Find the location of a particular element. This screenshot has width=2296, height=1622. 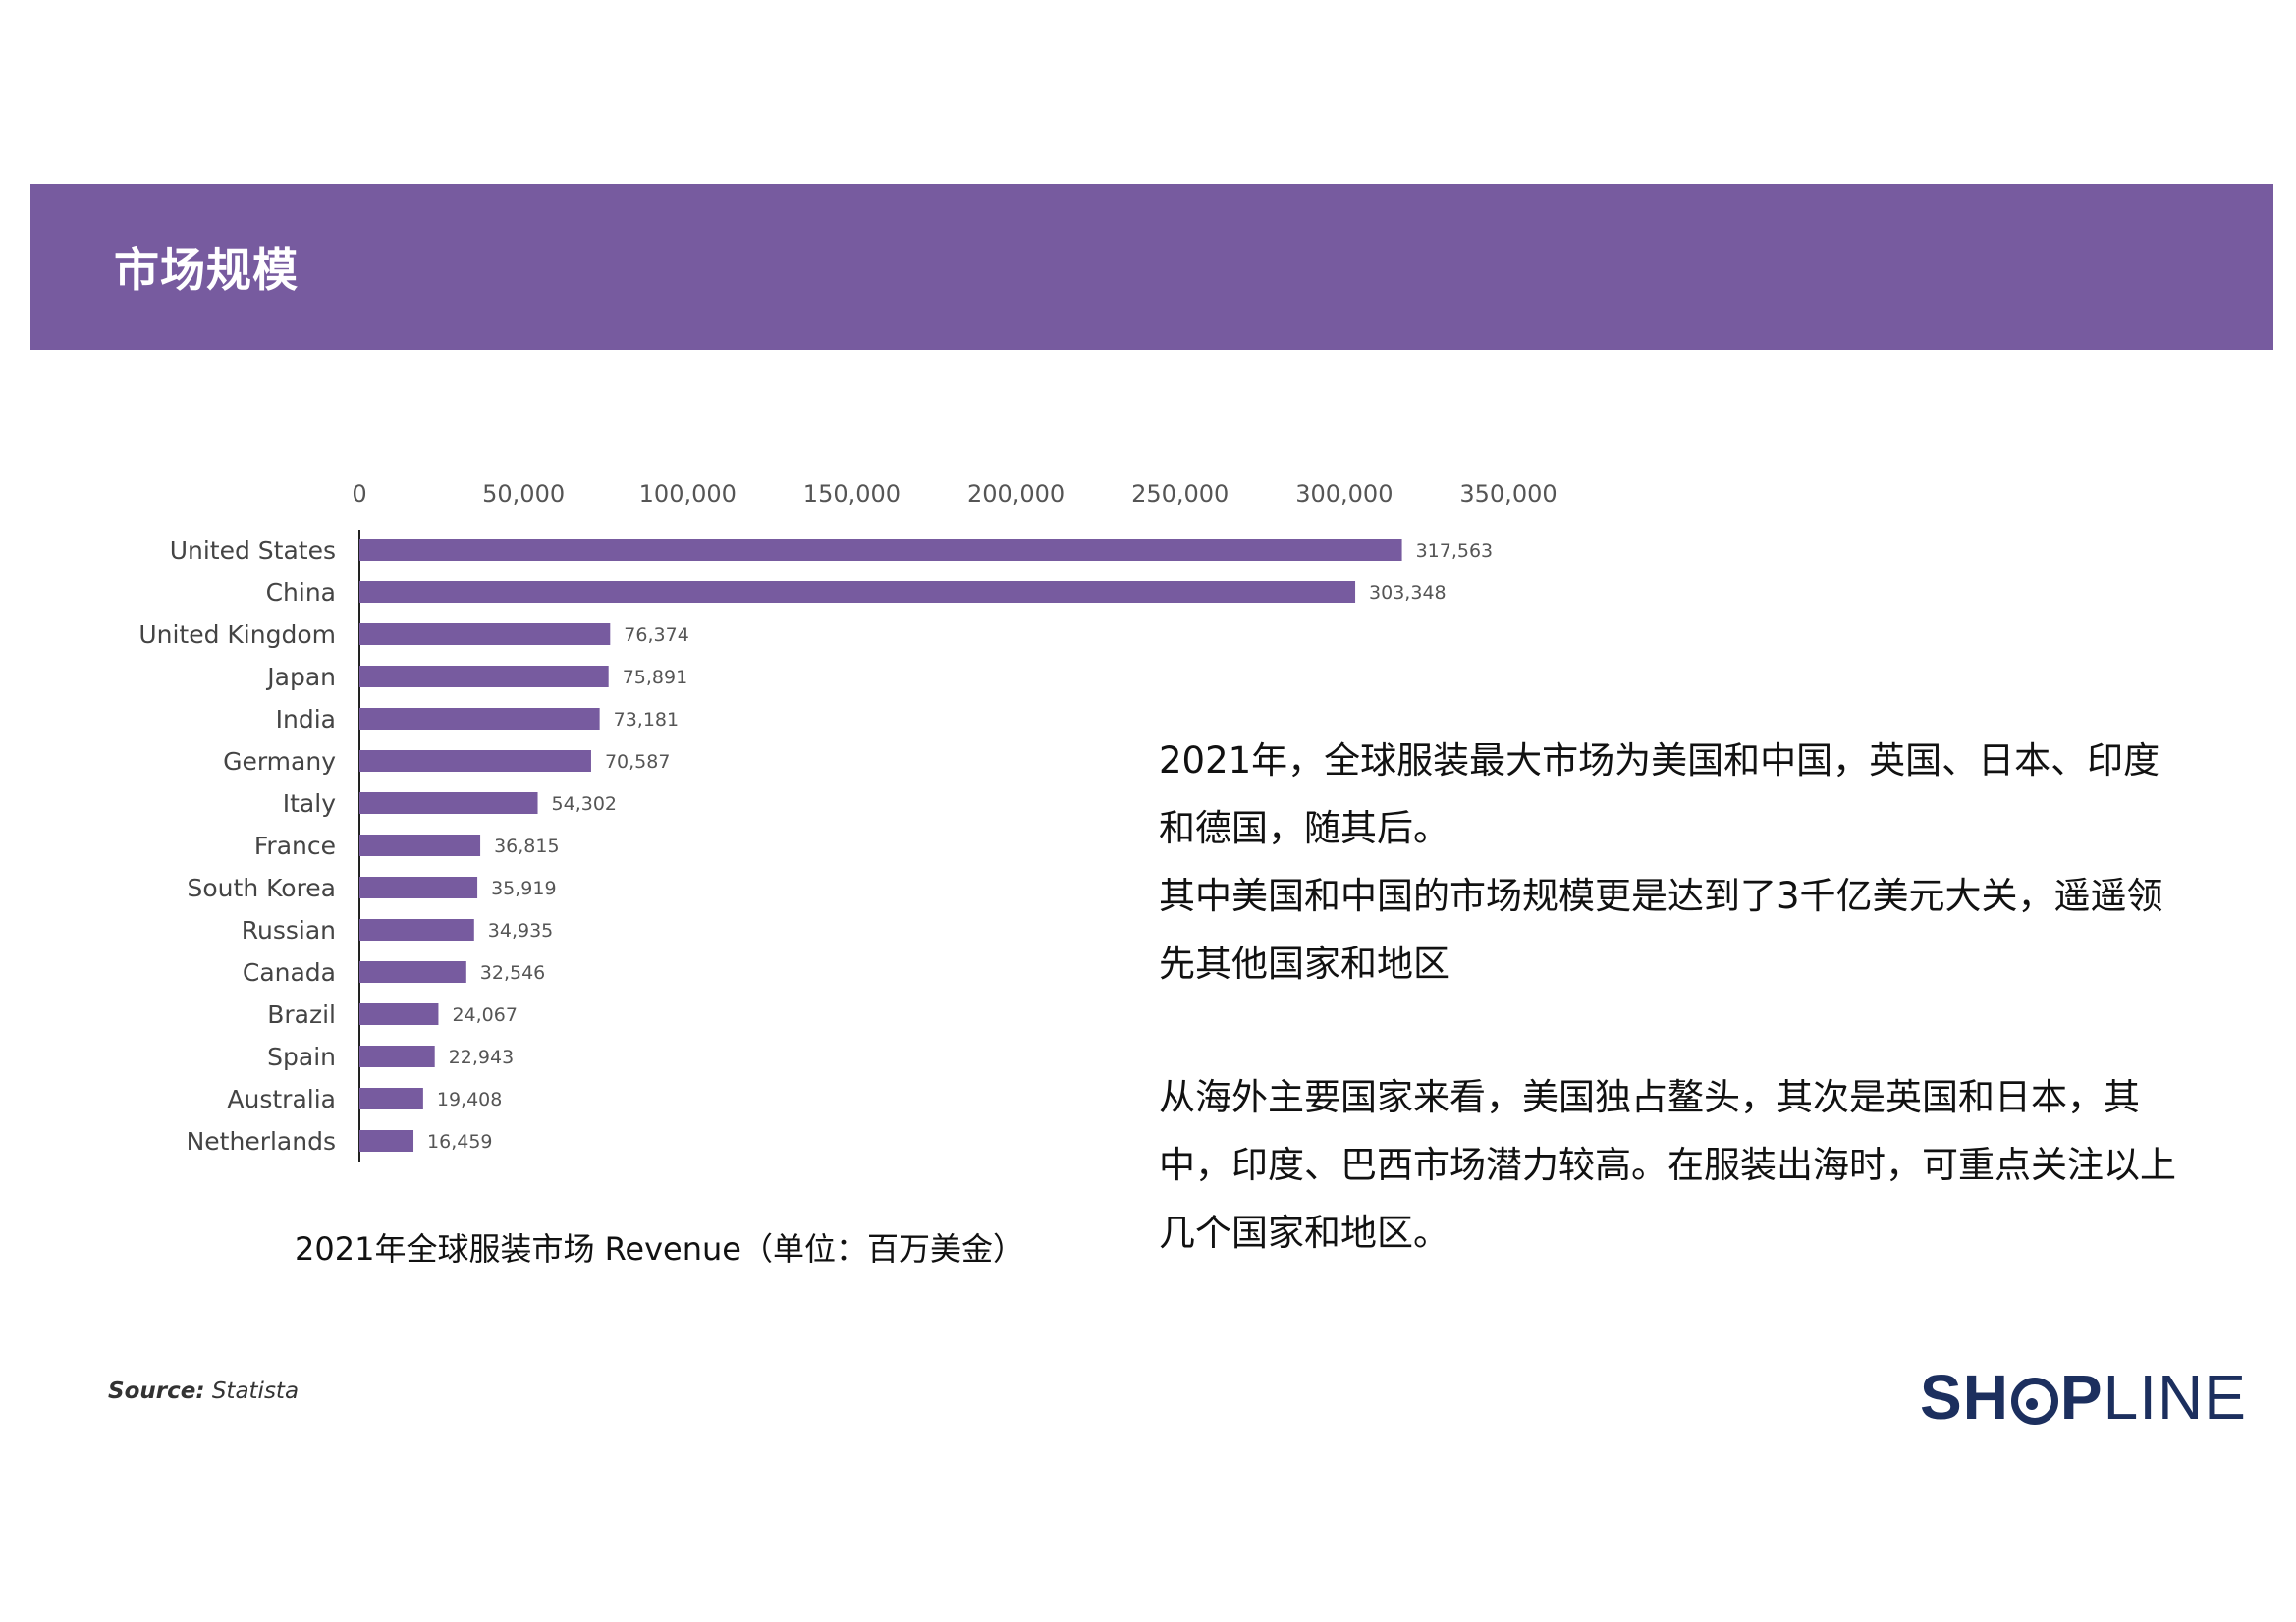

value-label-russian: 34,935 is located at coordinates (520, 931).